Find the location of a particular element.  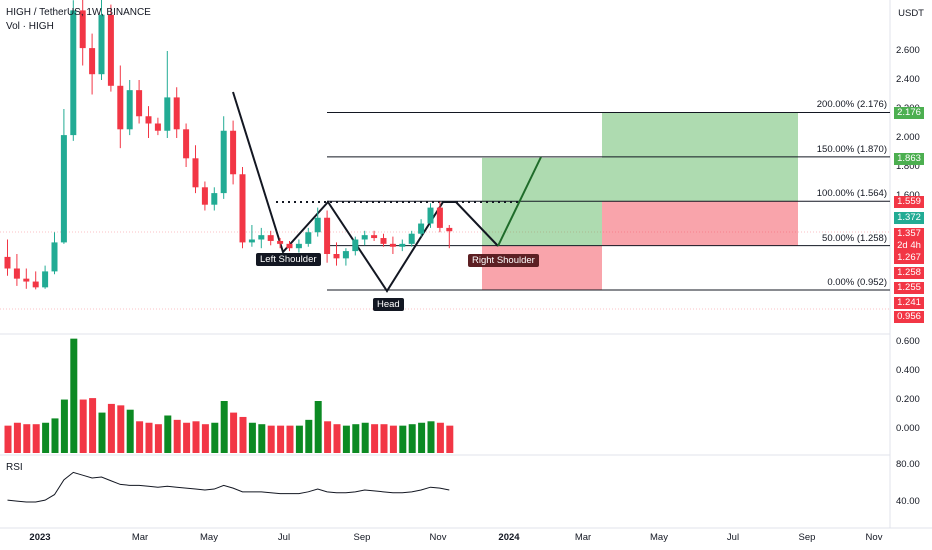

fib-label: 150.00% (1.870) is located at coordinates (851, 149).